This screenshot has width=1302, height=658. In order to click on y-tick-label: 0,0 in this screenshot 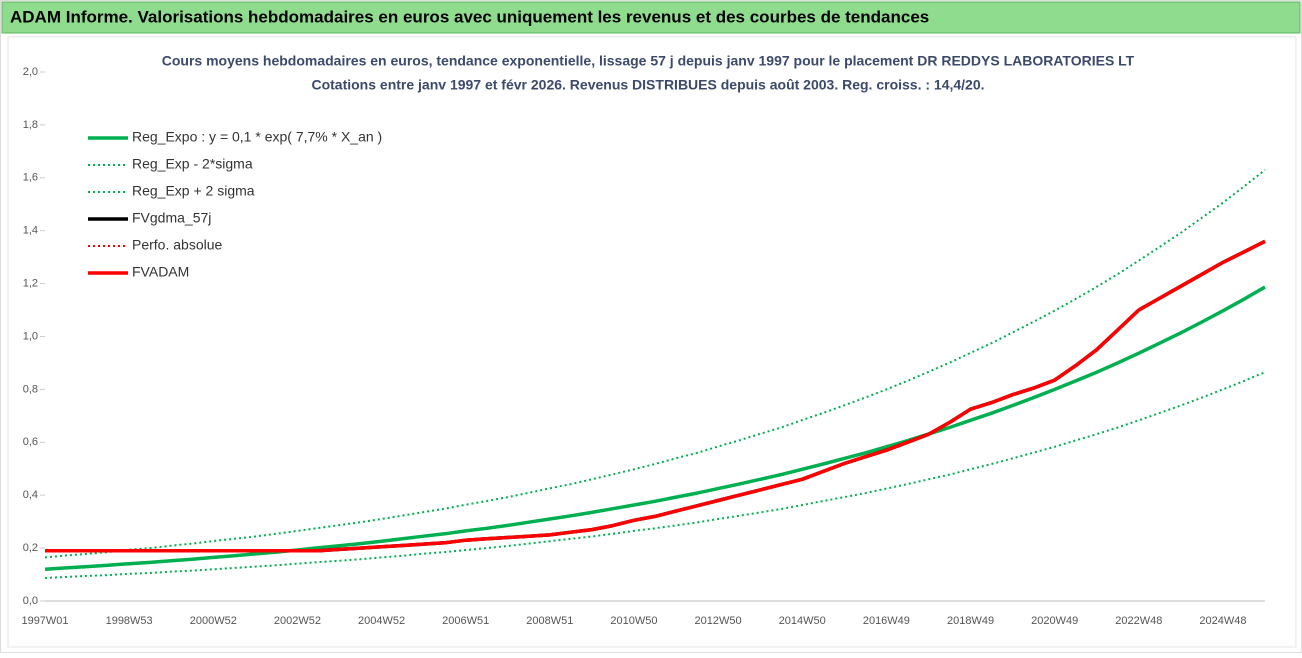, I will do `click(30, 601)`.